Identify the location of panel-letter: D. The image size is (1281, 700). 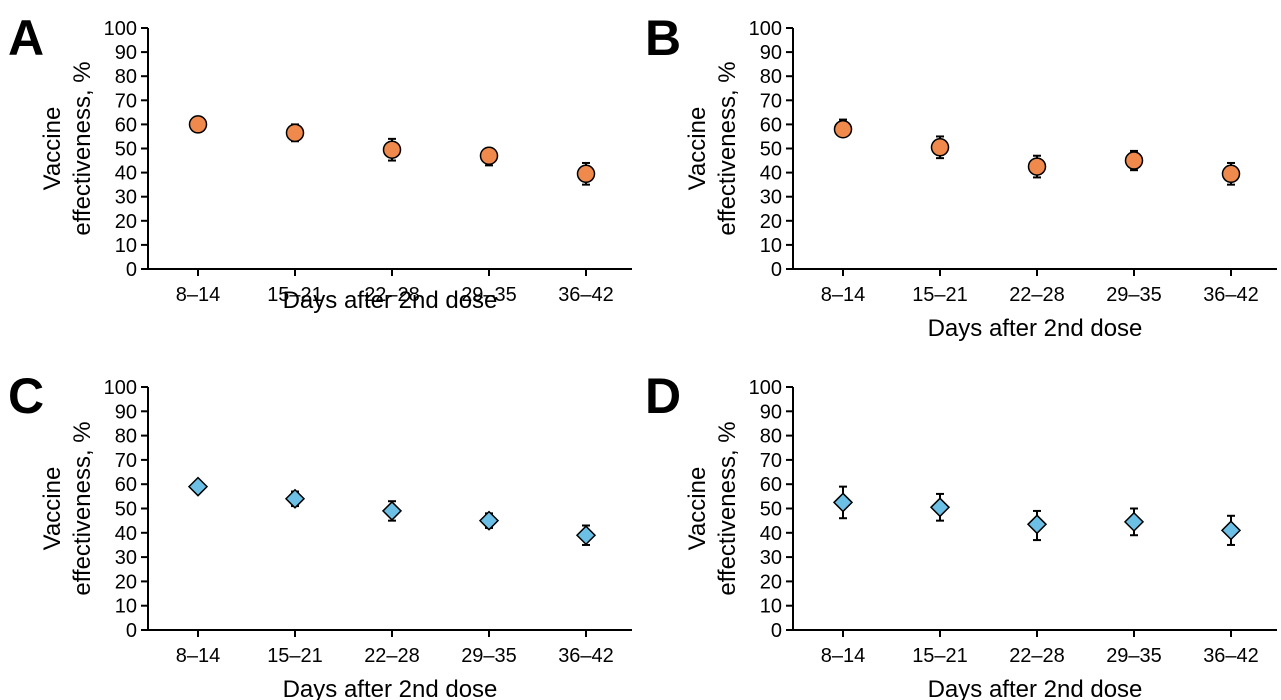
(663, 396).